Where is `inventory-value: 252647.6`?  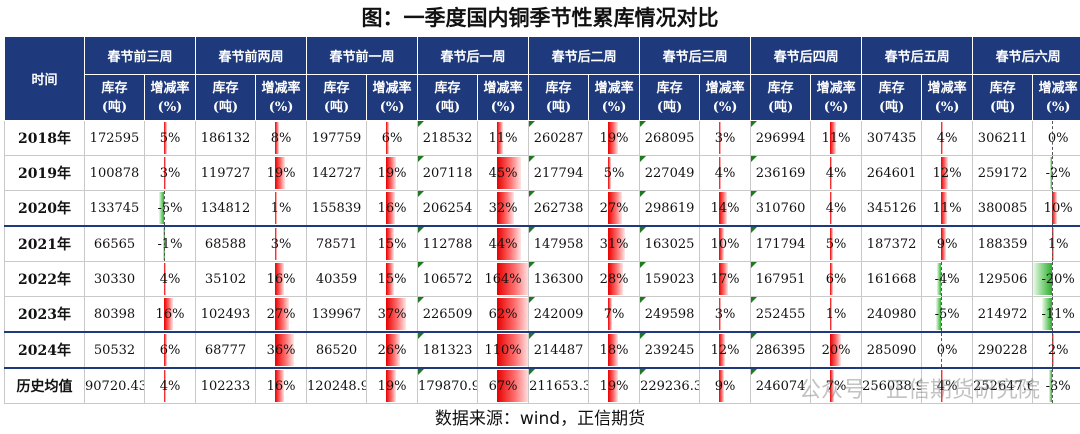
inventory-value: 252647.6 is located at coordinates (1003, 386).